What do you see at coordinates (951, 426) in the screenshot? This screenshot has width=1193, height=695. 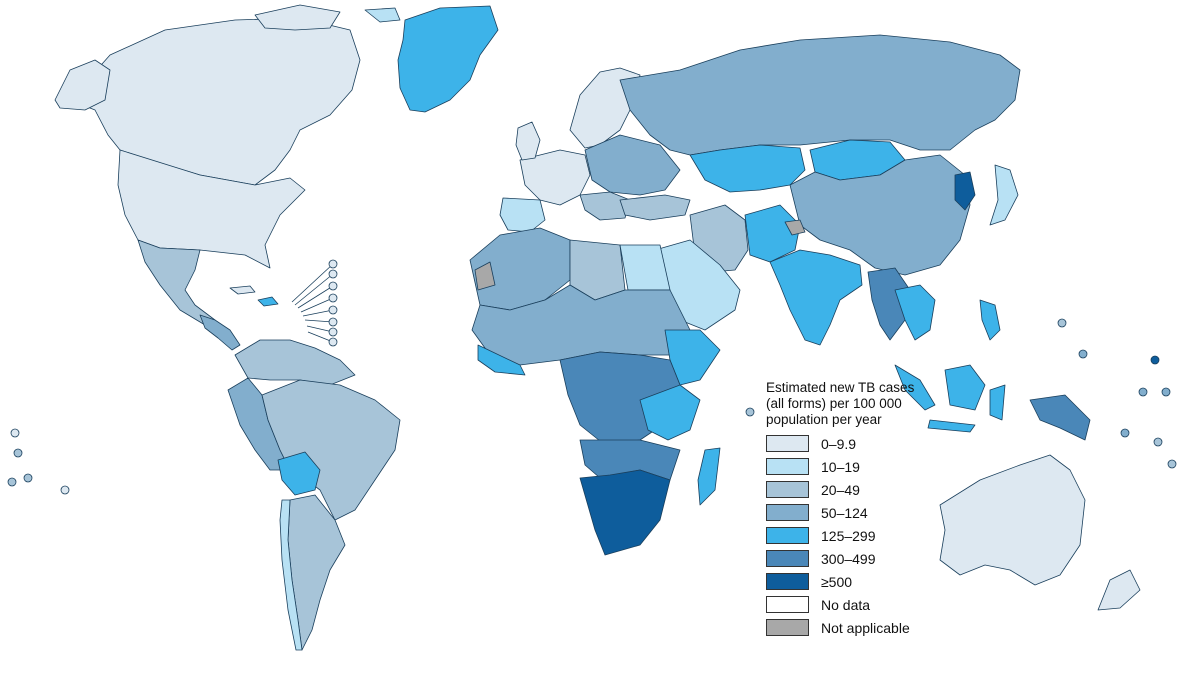 I see `java` at bounding box center [951, 426].